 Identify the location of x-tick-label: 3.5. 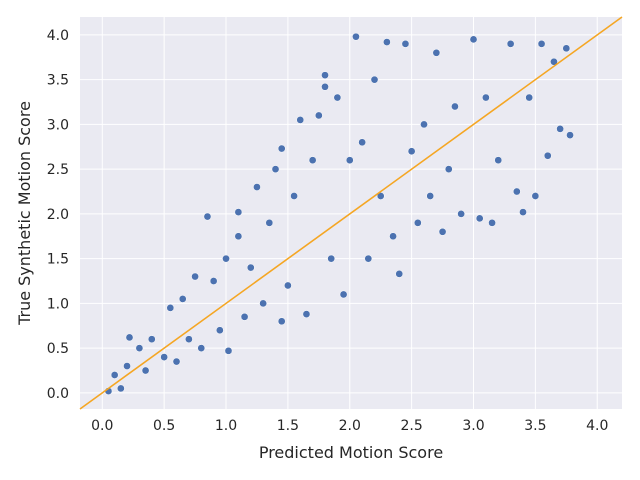
(535, 426).